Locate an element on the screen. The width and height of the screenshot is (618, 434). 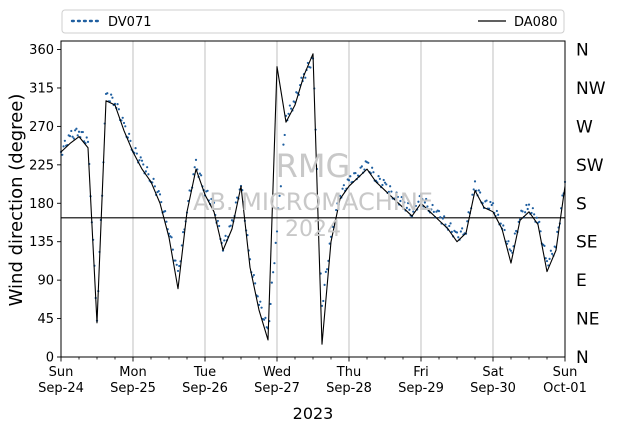
legend-box is located at coordinates (313, 21).